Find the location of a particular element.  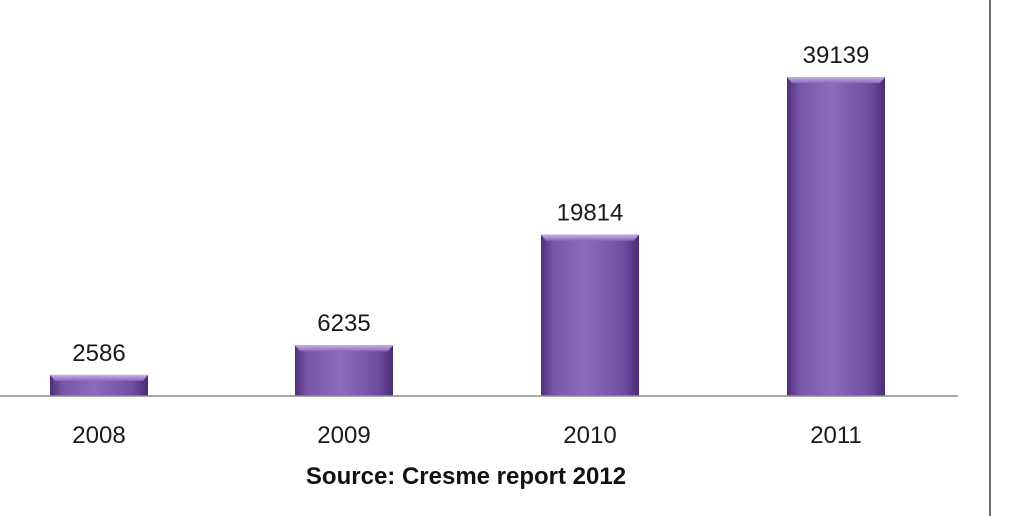

x-tick-label-2008: 2008 is located at coordinates (98, 435).